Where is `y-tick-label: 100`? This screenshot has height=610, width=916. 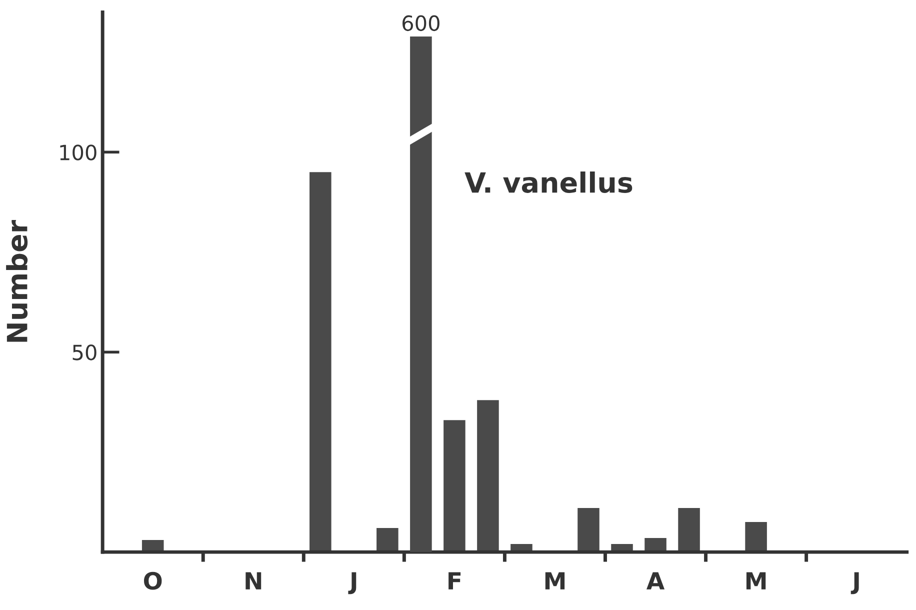 y-tick-label: 100 is located at coordinates (78, 152).